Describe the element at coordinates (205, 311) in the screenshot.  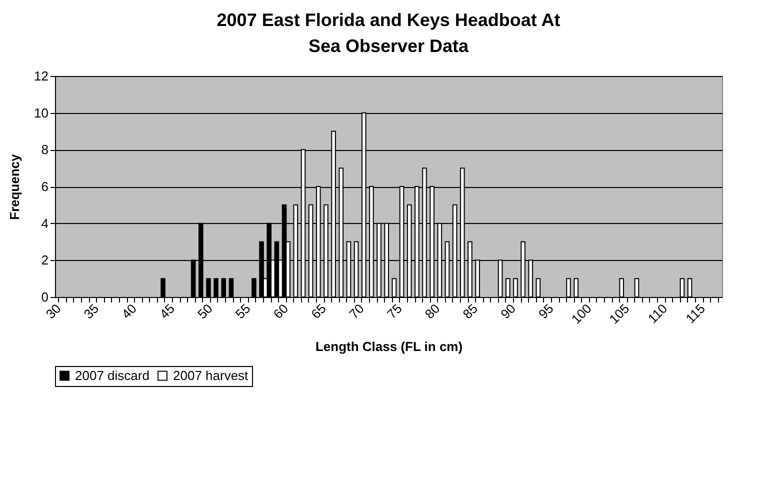
I see `x-tick-label: 50` at that location.